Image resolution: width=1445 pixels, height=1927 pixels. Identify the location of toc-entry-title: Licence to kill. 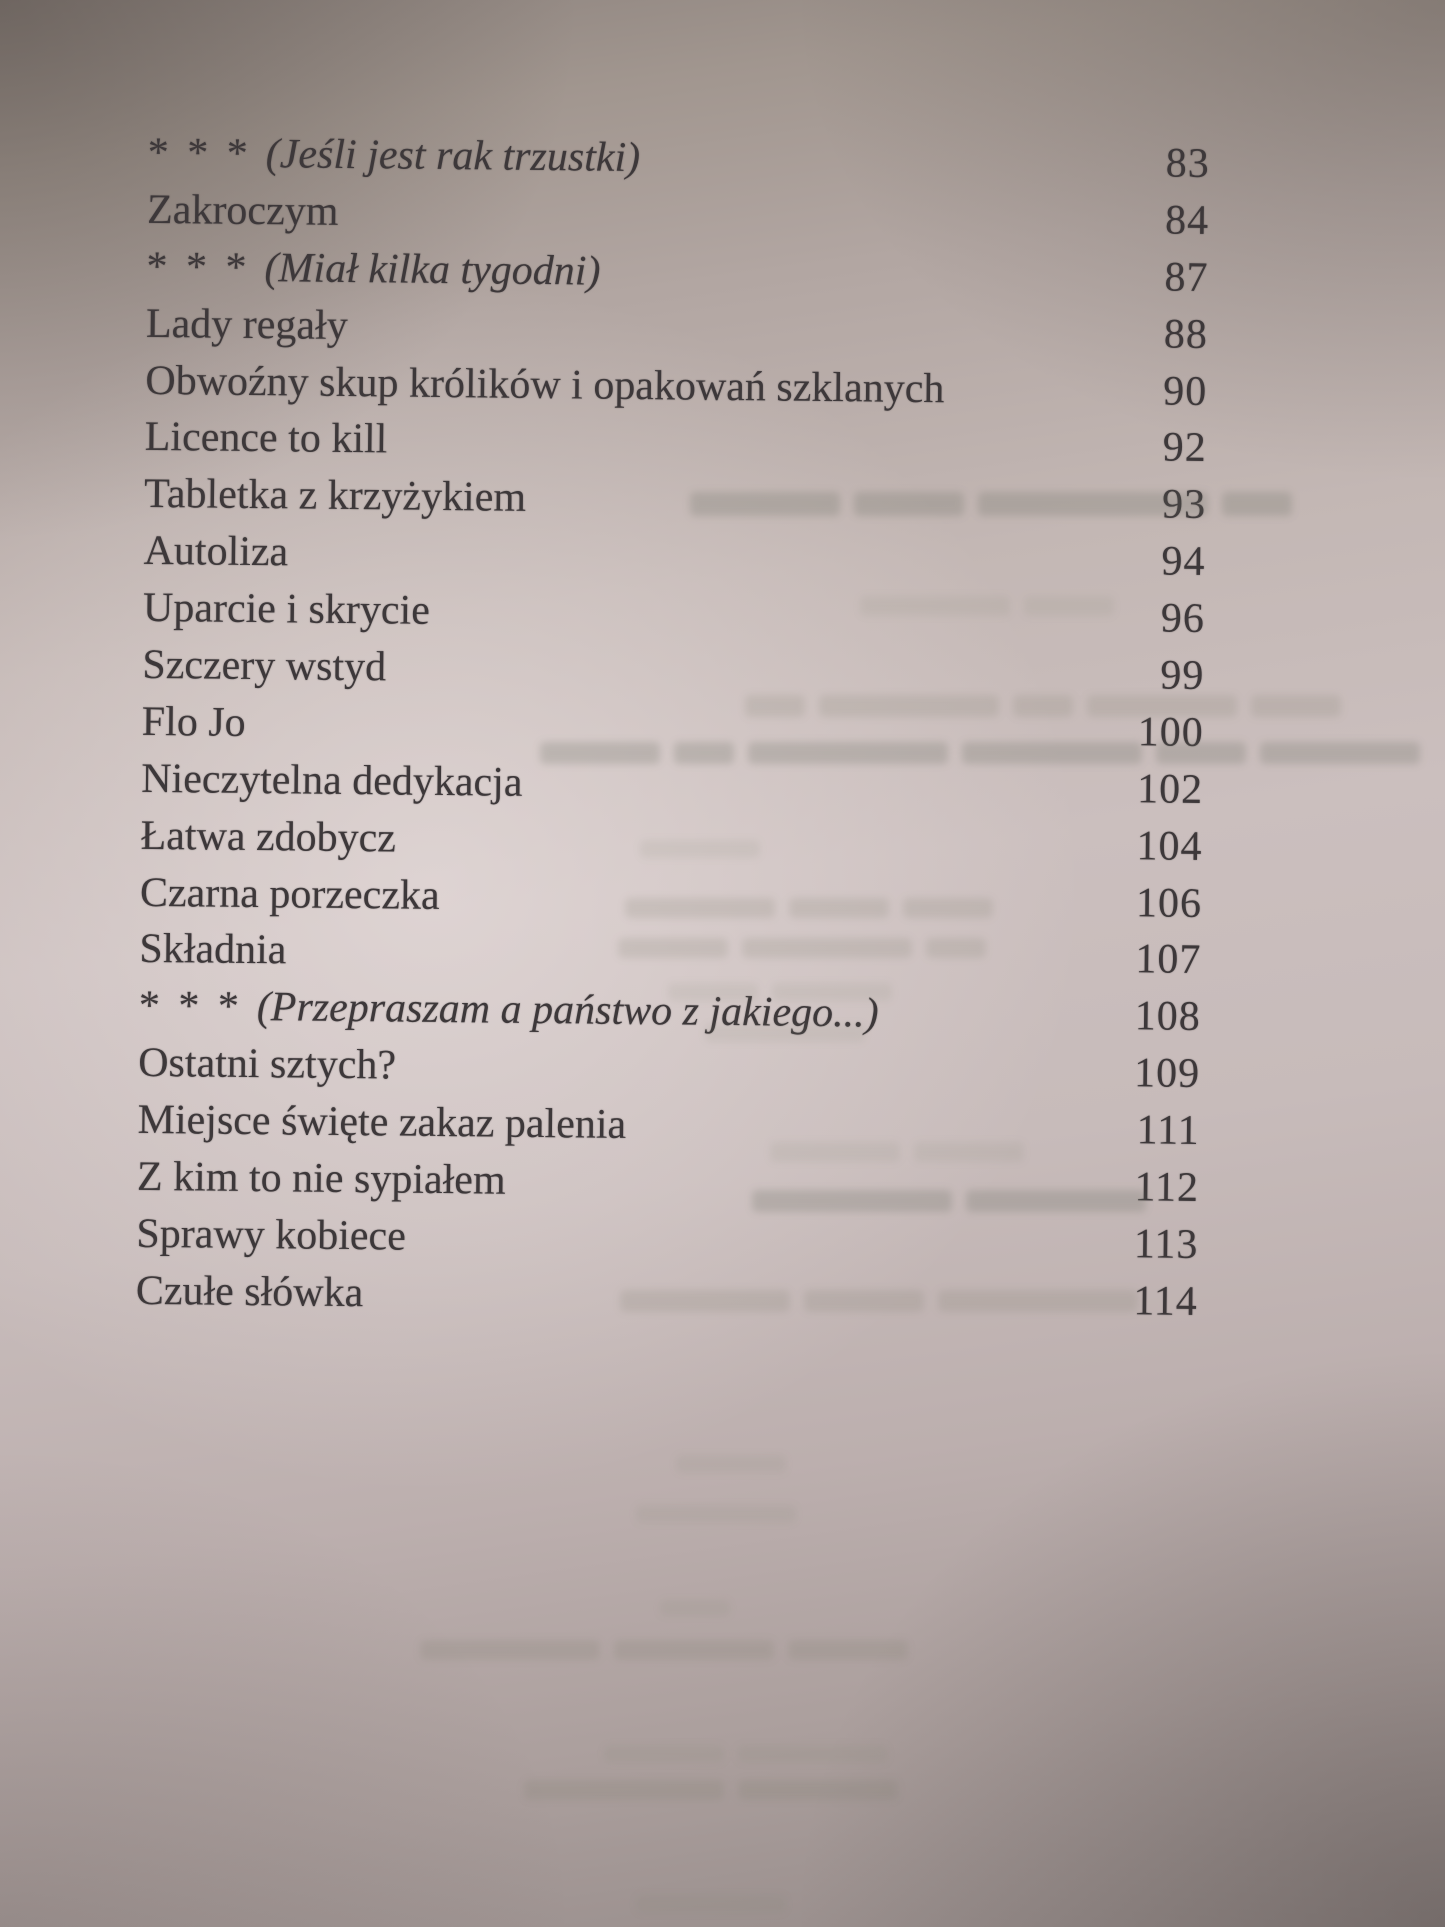
(266, 438).